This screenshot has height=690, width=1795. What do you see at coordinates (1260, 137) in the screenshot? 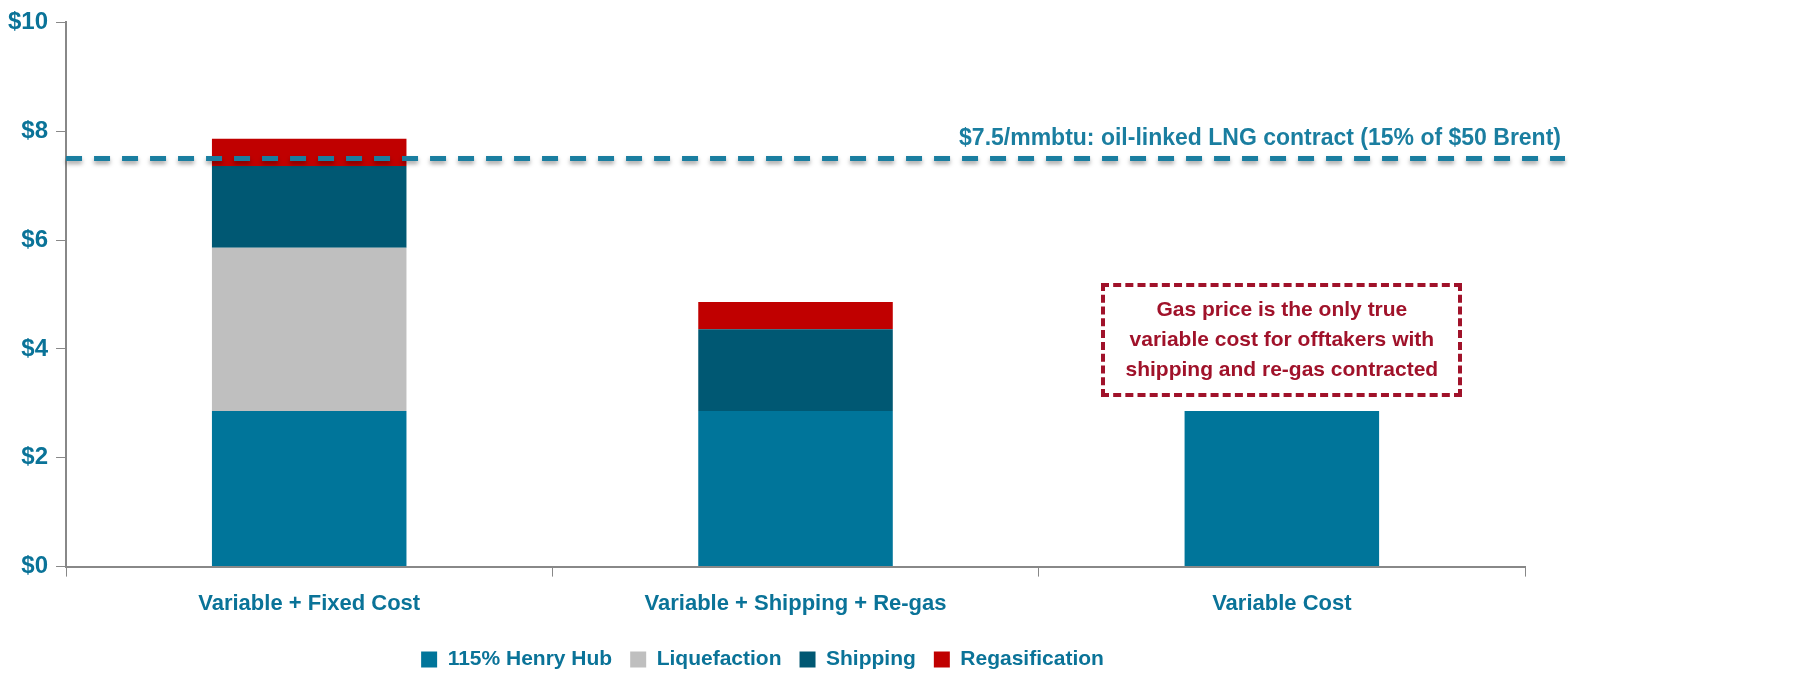
I see `ref-line-label: $7.5/mmbtu: oil-linked LNG contract (15% of $50 Brent)` at bounding box center [1260, 137].